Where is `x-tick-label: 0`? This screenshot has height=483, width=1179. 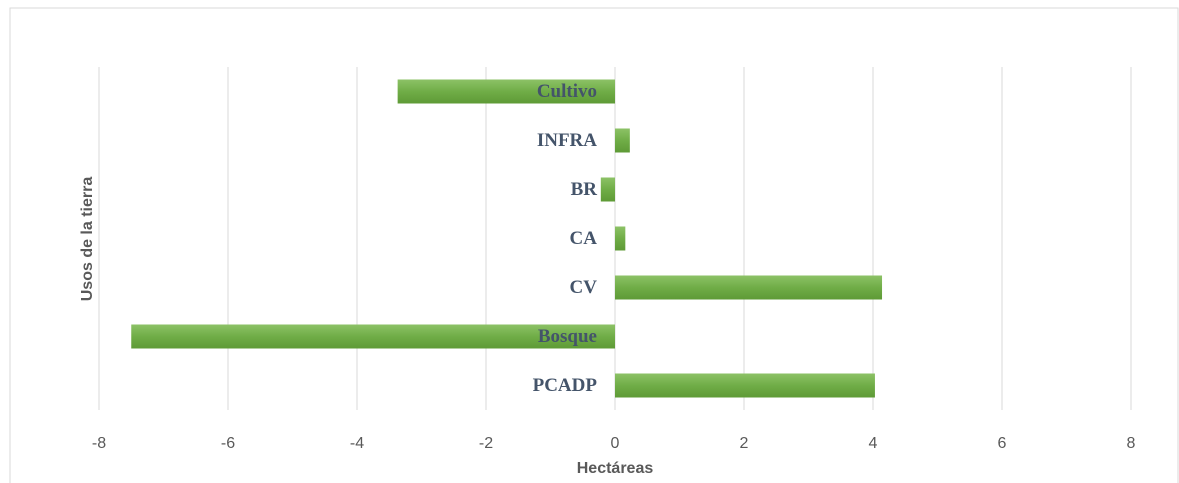 x-tick-label: 0 is located at coordinates (615, 443).